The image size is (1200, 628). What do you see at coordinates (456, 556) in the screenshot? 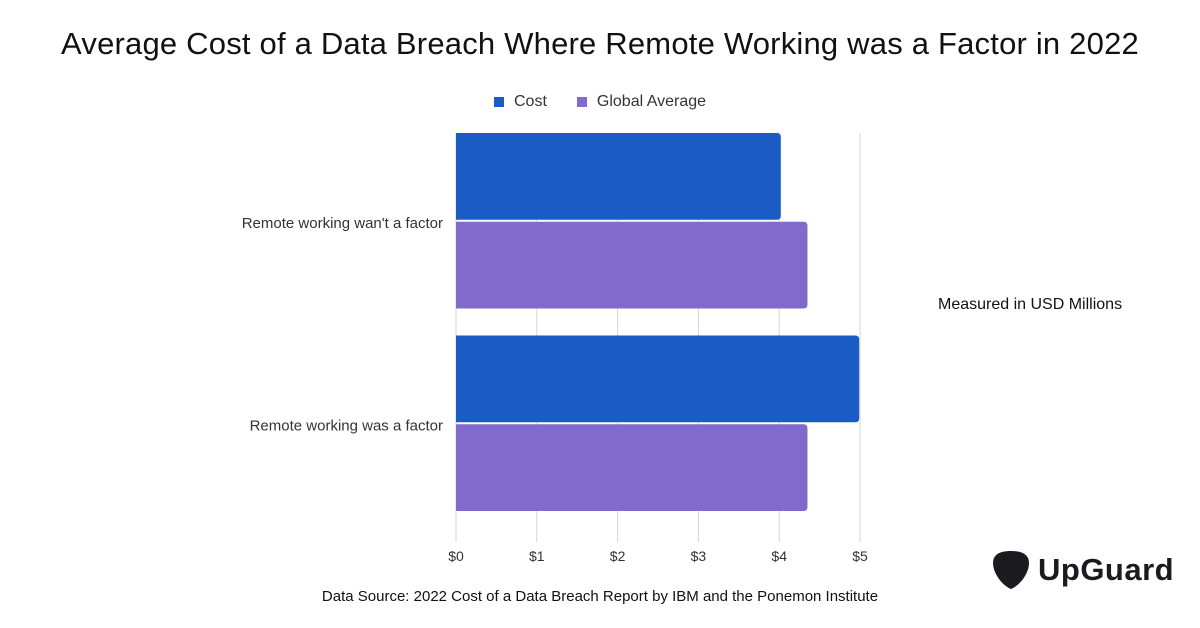
I see `x-tick-label-0: $0` at bounding box center [456, 556].